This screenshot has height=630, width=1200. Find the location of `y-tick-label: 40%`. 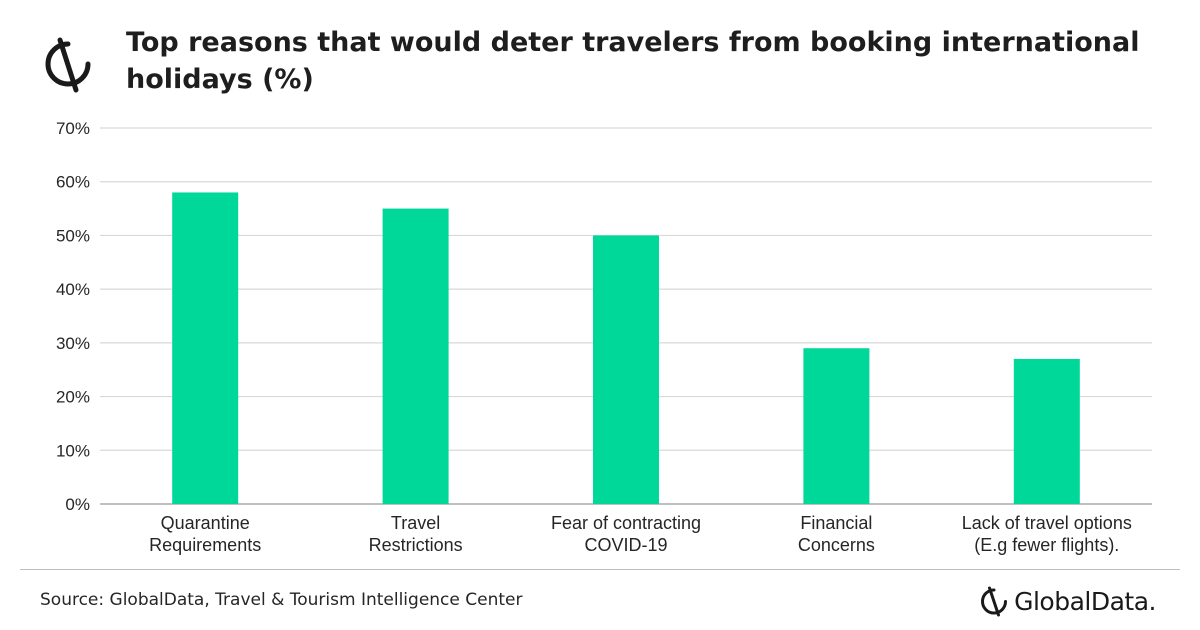

y-tick-label: 40% is located at coordinates (73, 289).